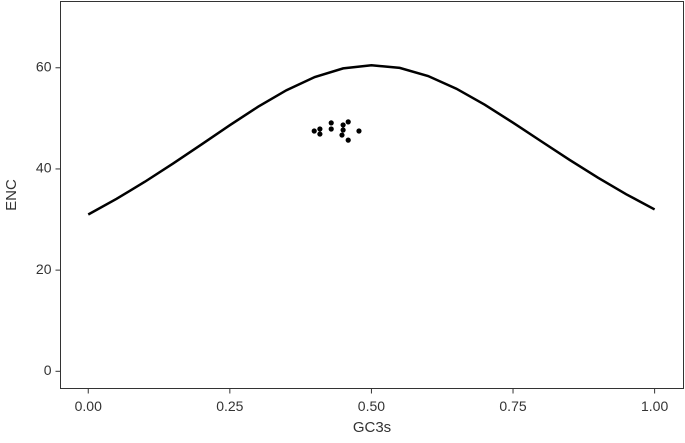 This screenshot has height=443, width=685. I want to click on x-tick-label: 1.00, so click(654, 406).